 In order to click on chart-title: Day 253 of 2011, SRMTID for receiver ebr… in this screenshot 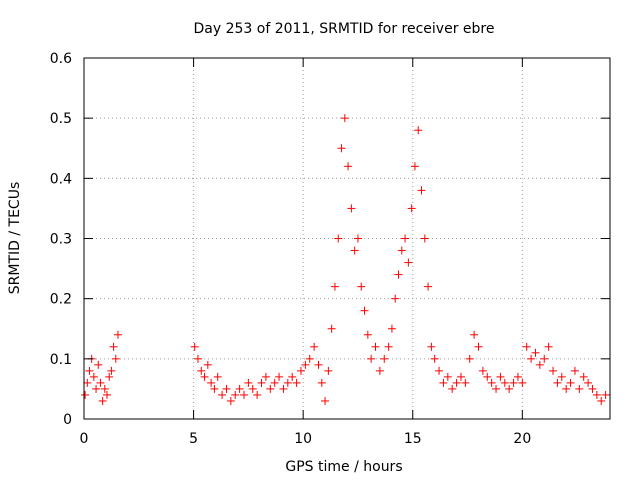, I will do `click(344, 29)`.